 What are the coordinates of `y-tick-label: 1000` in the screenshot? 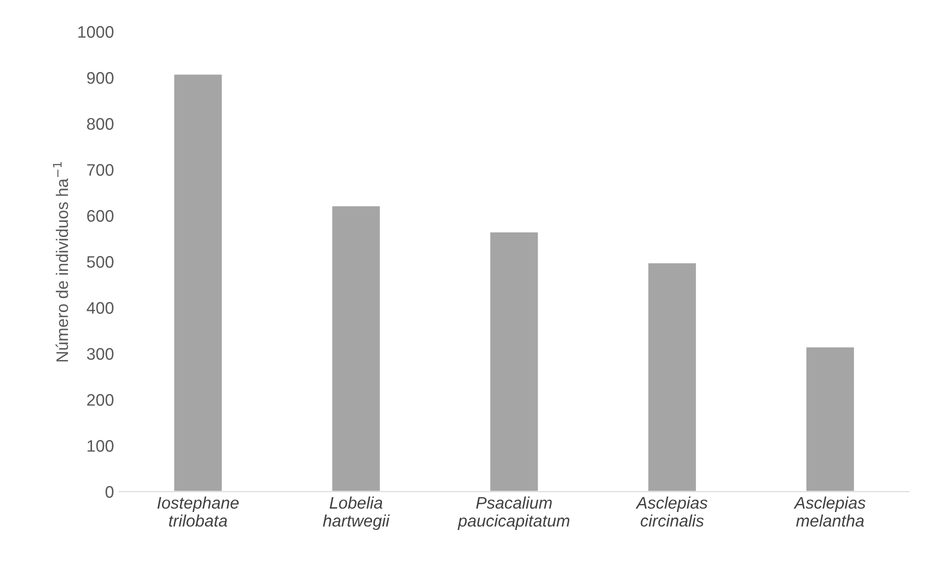 It's located at (96, 32).